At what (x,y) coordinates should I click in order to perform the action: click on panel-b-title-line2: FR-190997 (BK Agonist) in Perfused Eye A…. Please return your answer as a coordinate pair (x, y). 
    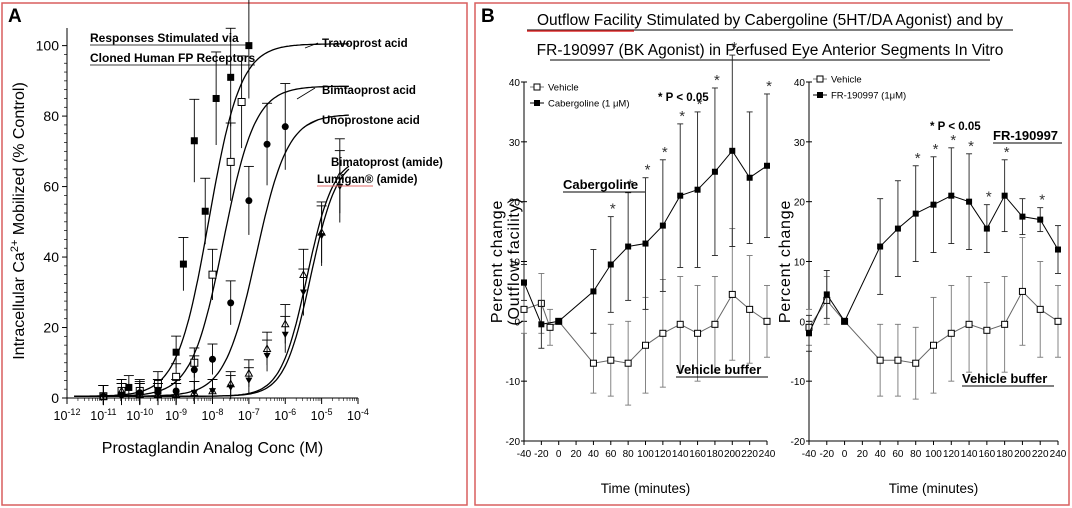
    Looking at the image, I should click on (770, 50).